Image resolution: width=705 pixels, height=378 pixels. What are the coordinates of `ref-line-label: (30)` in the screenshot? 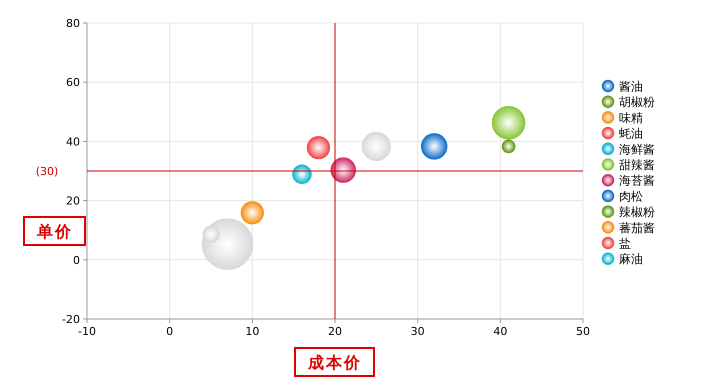 It's located at (47, 171).